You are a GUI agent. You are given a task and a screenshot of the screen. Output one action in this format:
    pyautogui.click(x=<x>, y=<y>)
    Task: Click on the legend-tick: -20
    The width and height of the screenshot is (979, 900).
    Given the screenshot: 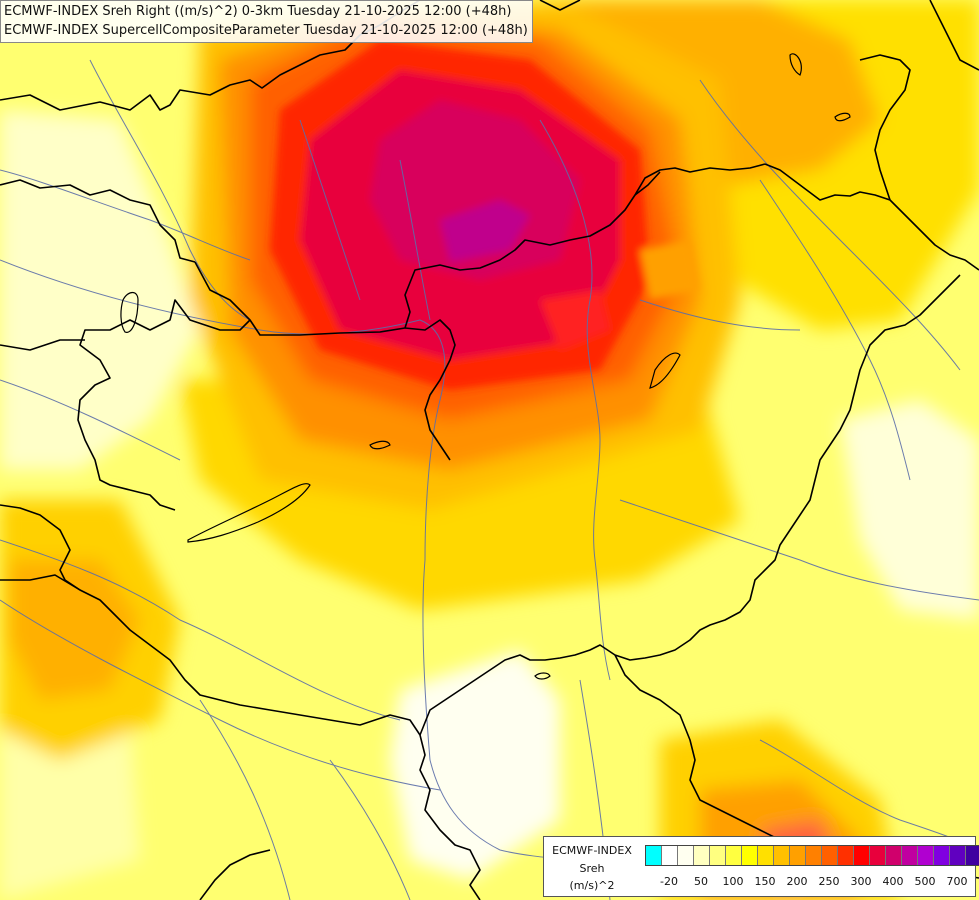 What is the action you would take?
    pyautogui.click(x=669, y=881)
    